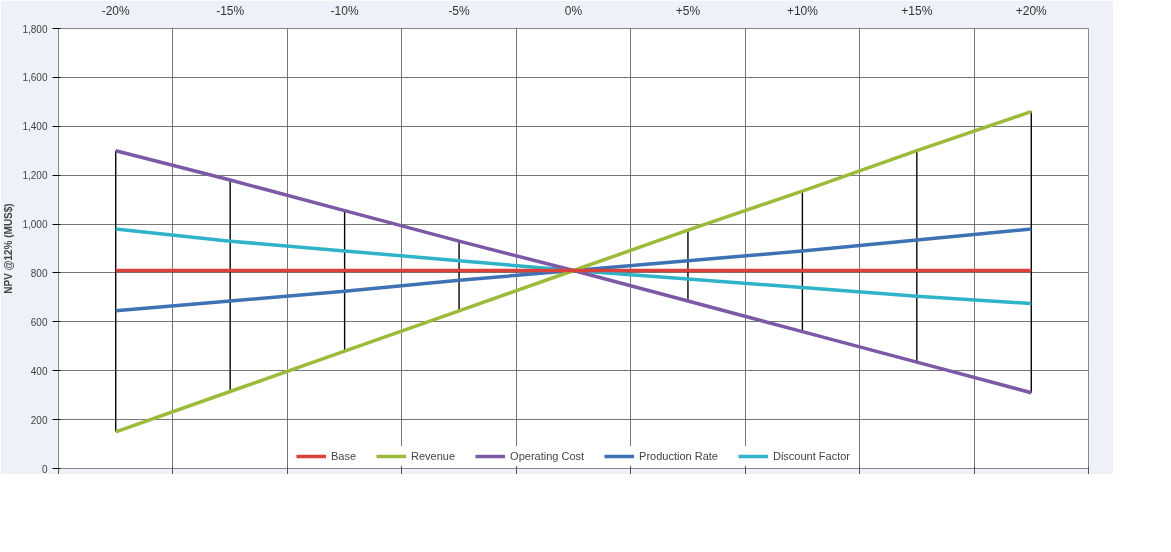 This screenshot has height=552, width=1171. Describe the element at coordinates (116, 10) in the screenshot. I see `x-tick-label: -20%` at that location.